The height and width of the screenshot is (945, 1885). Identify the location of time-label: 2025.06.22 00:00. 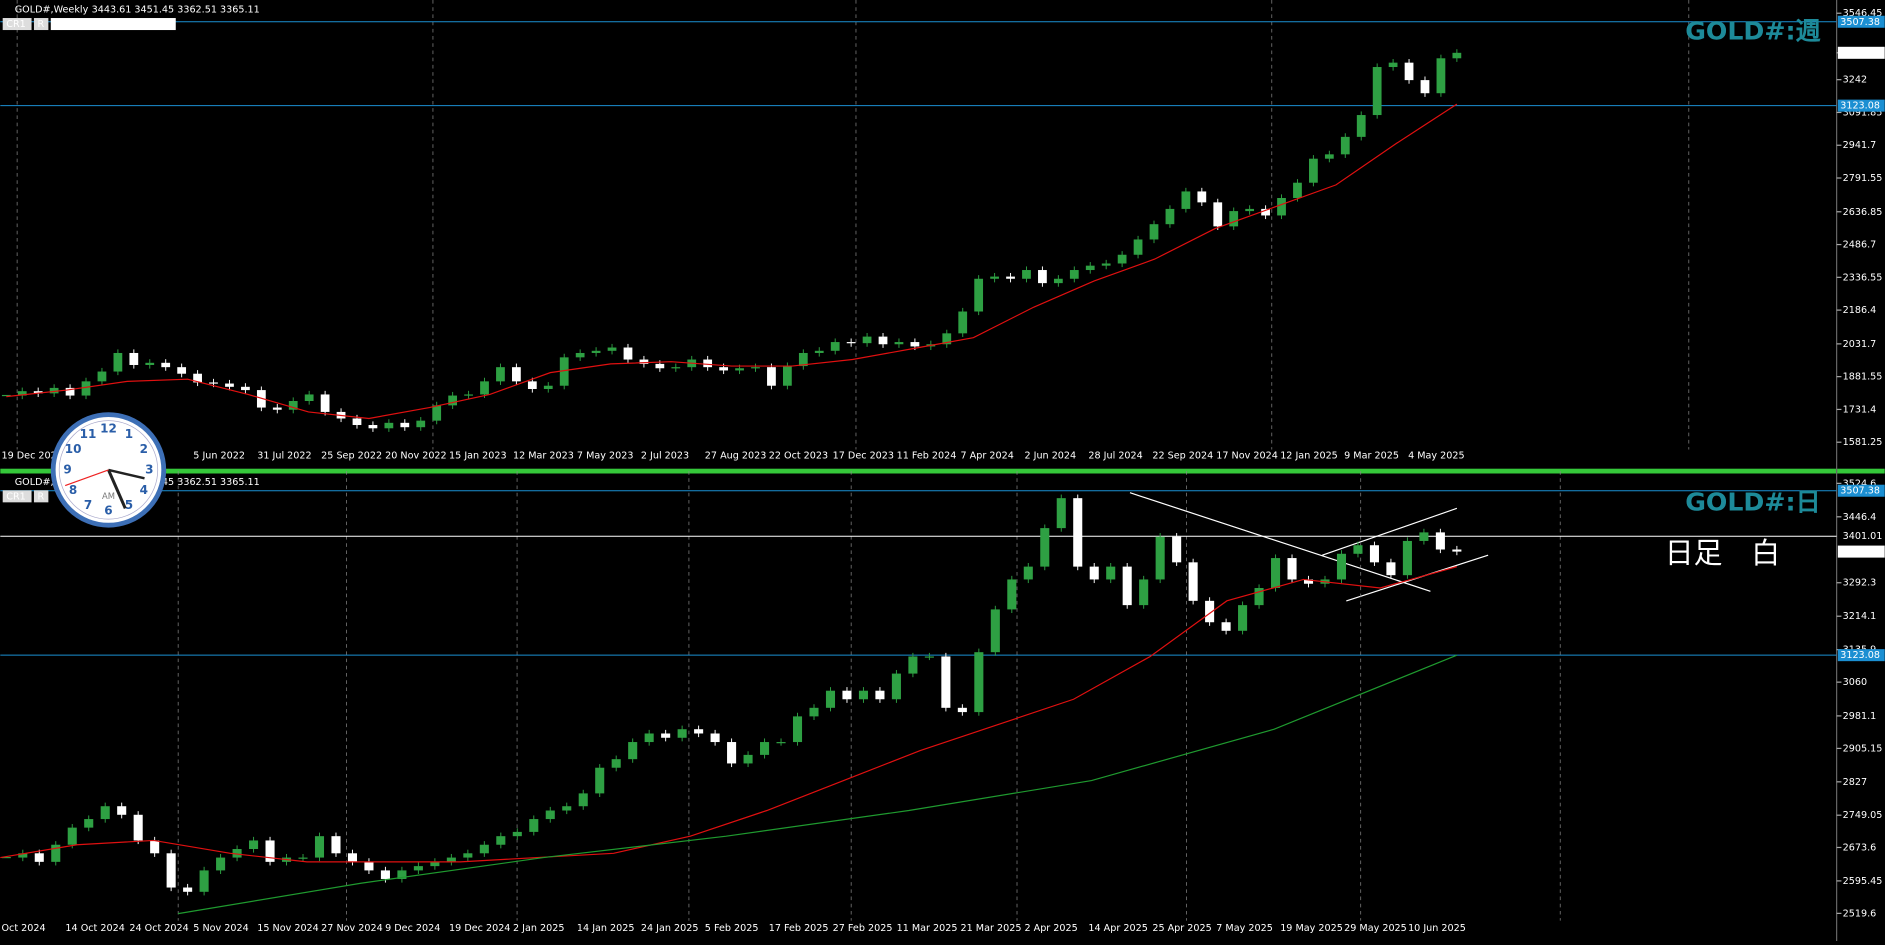
(102, 23).